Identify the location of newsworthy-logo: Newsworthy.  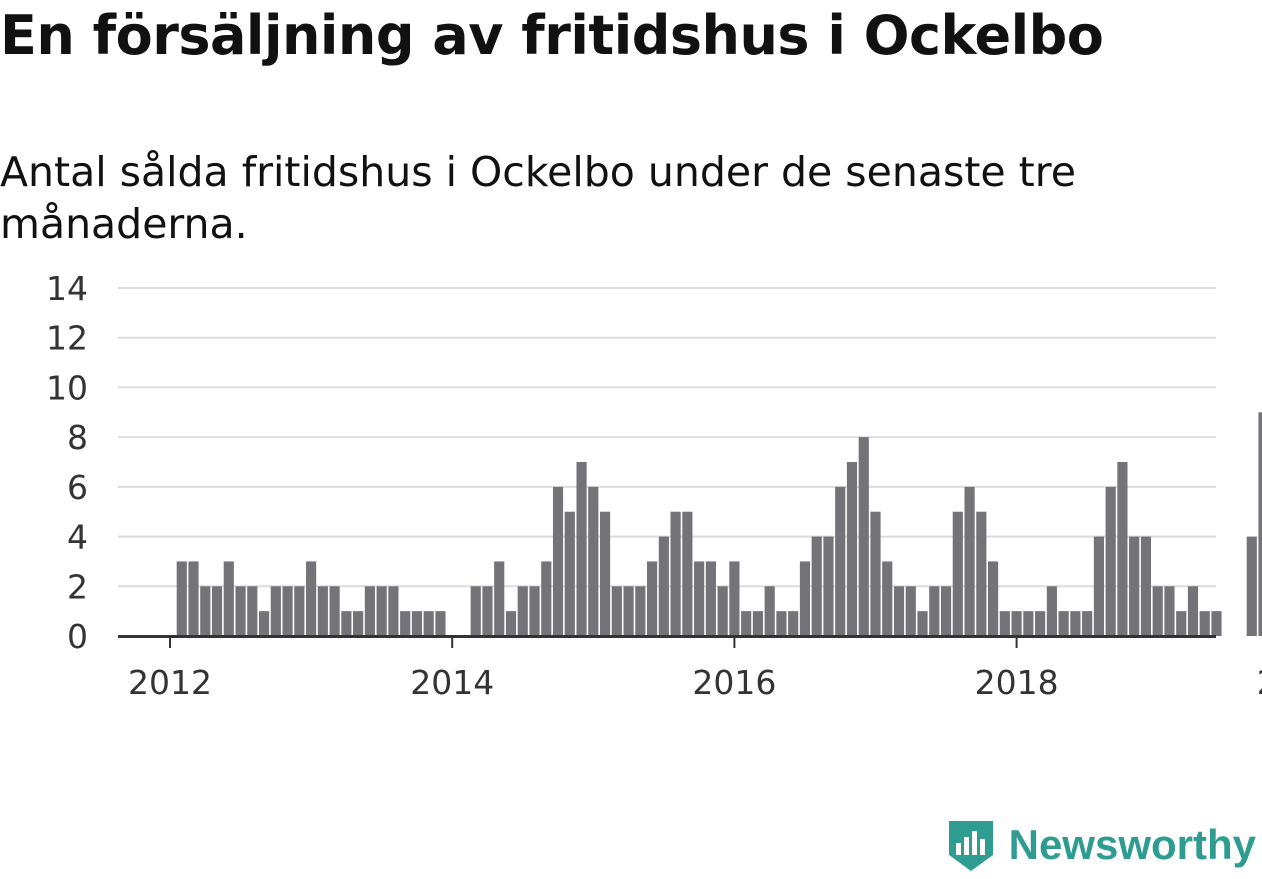
(1100, 845).